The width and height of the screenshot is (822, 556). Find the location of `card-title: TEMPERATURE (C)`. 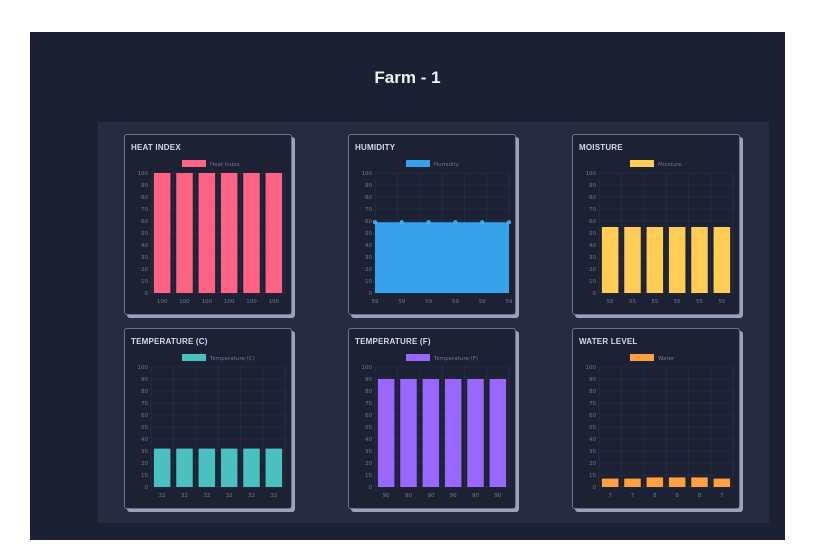

card-title: TEMPERATURE (C) is located at coordinates (169, 341).